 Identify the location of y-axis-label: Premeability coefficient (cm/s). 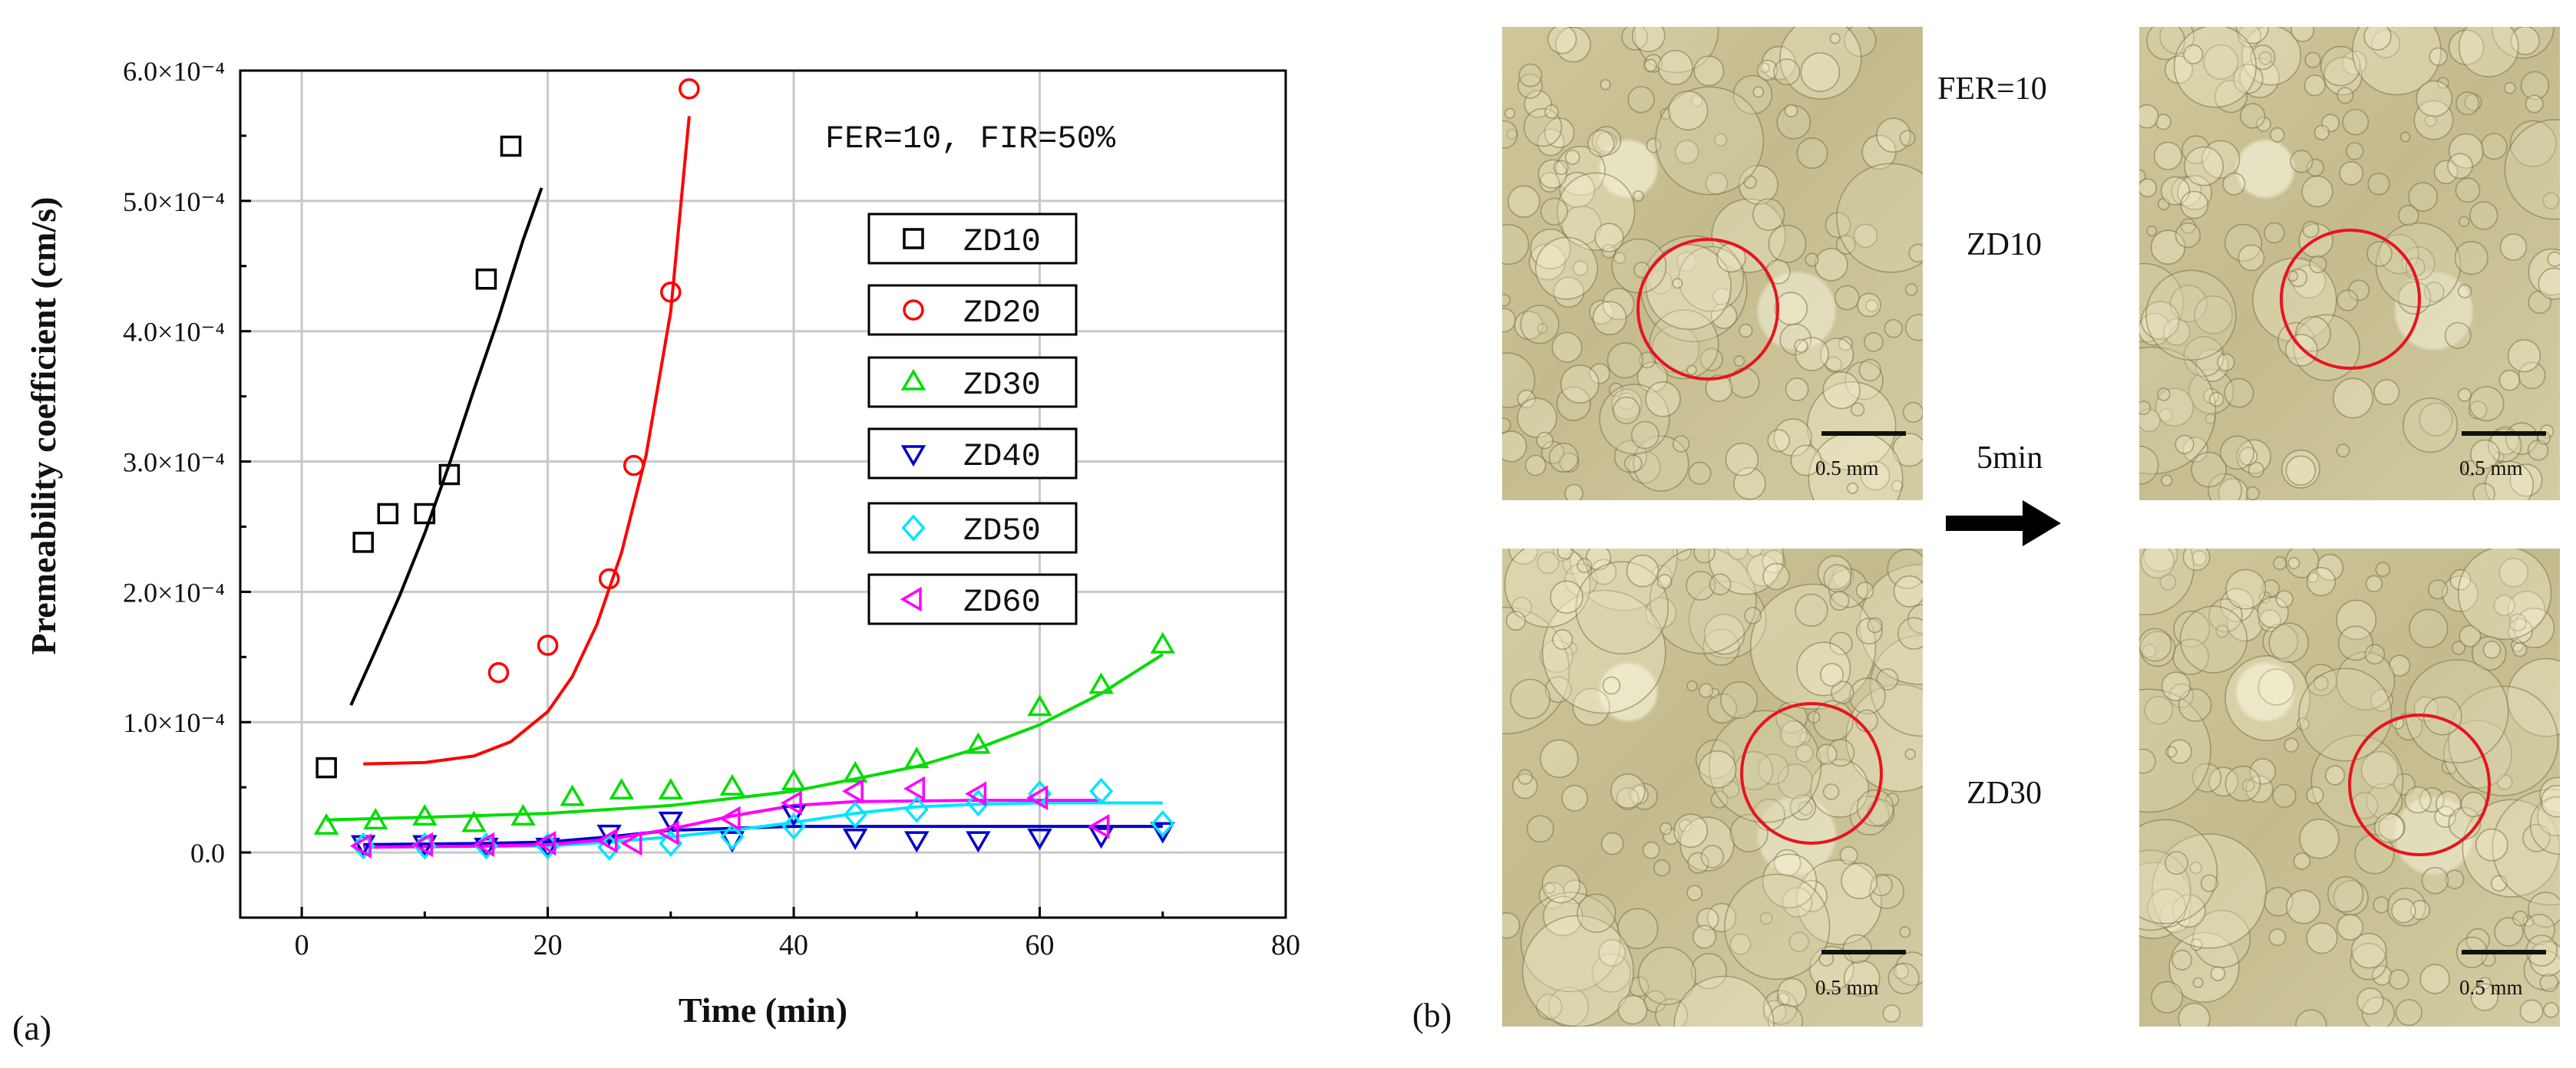
(43, 426).